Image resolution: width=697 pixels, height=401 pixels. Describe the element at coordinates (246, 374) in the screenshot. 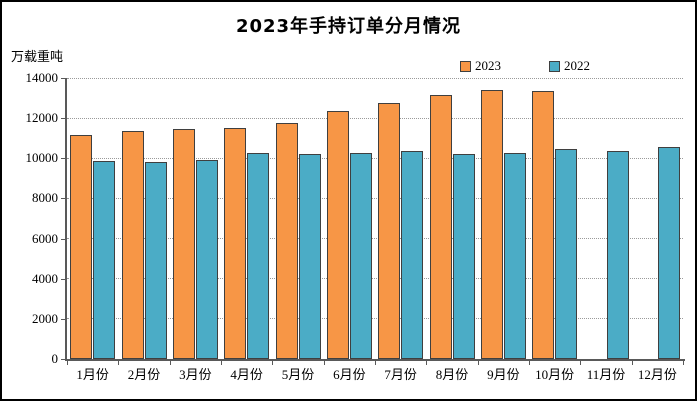

I see `x-axis-tick-label: 4月份` at that location.